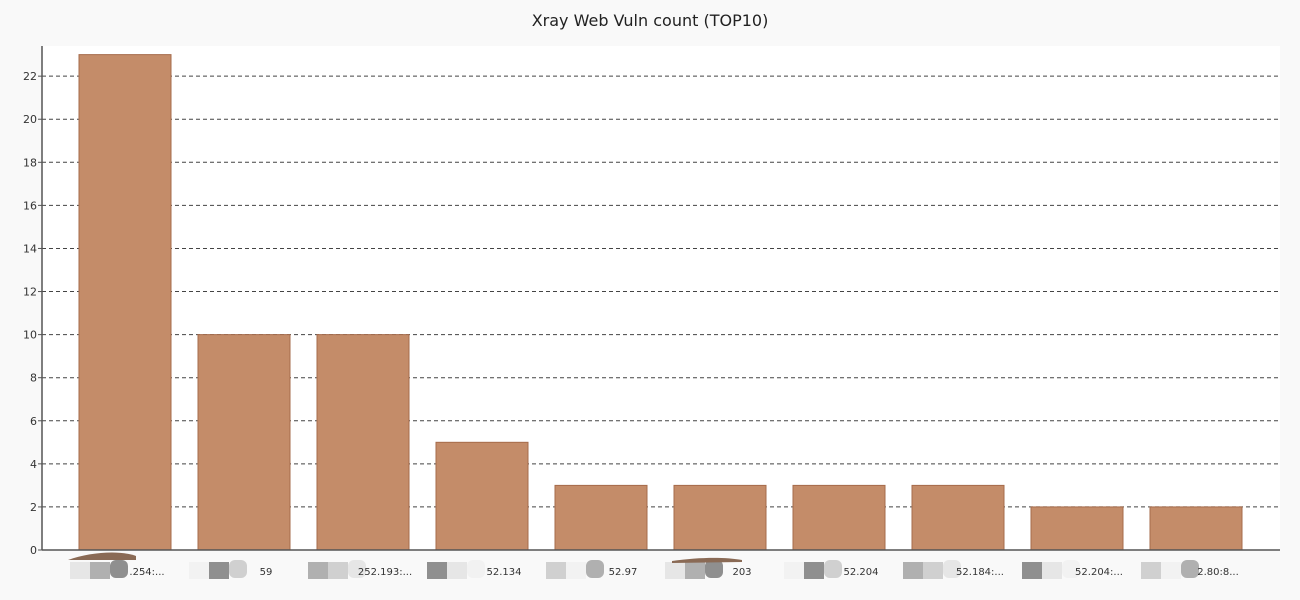 The image size is (1300, 600). Describe the element at coordinates (32, 313) in the screenshot. I see `y-axis-ticks: 0 2 4 6 8 10 12 14 16 18 20 22` at that location.